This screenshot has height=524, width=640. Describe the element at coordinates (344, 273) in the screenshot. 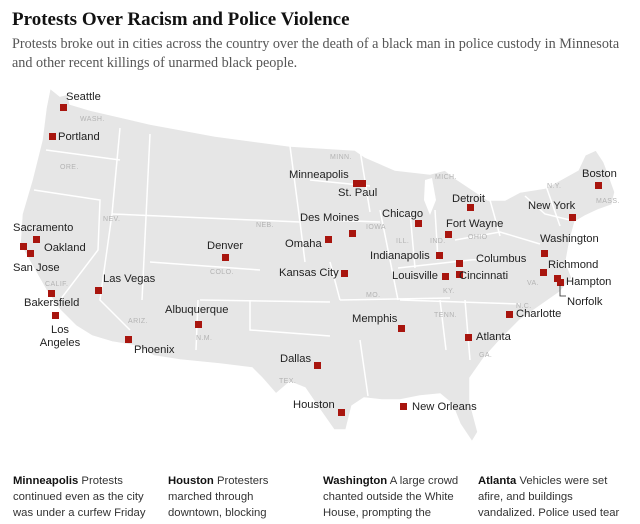

I see `marker-kansas-city` at that location.